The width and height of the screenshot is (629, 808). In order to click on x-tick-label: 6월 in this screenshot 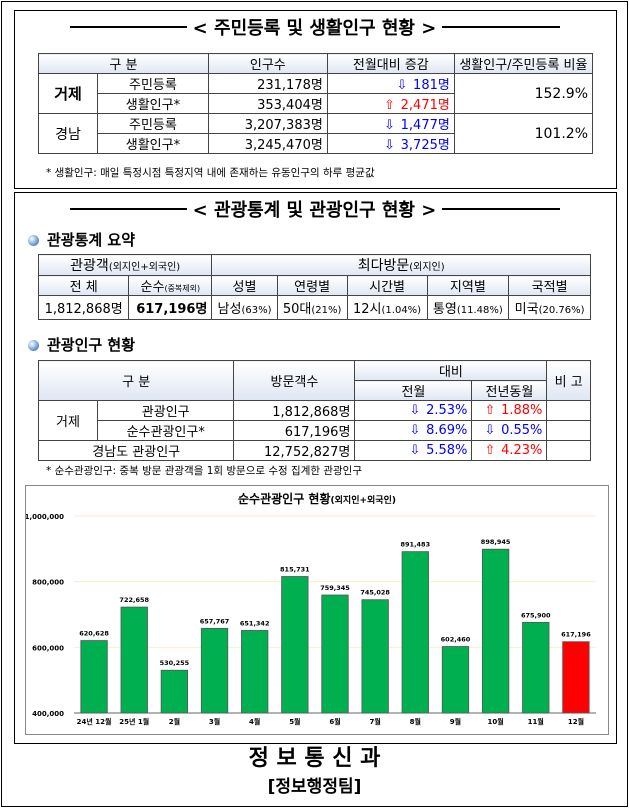, I will do `click(334, 721)`.